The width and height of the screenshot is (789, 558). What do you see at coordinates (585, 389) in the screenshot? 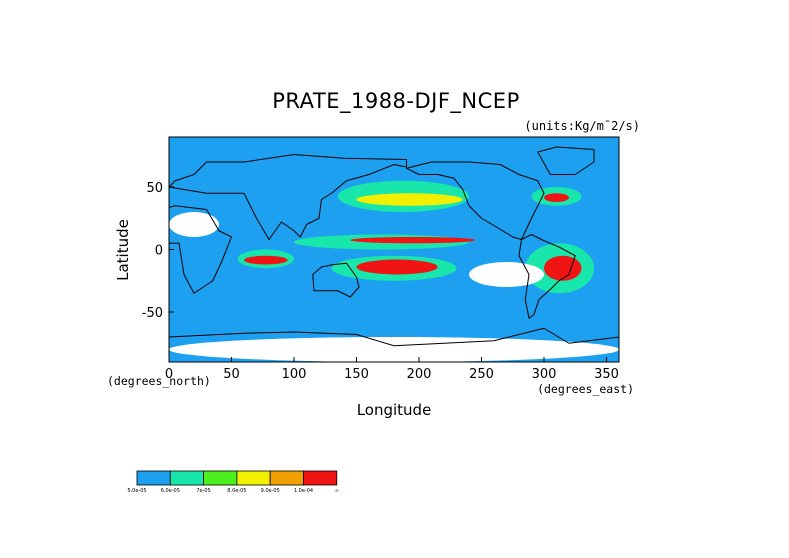
I see `x-unit-label: (degrees_east)` at bounding box center [585, 389].